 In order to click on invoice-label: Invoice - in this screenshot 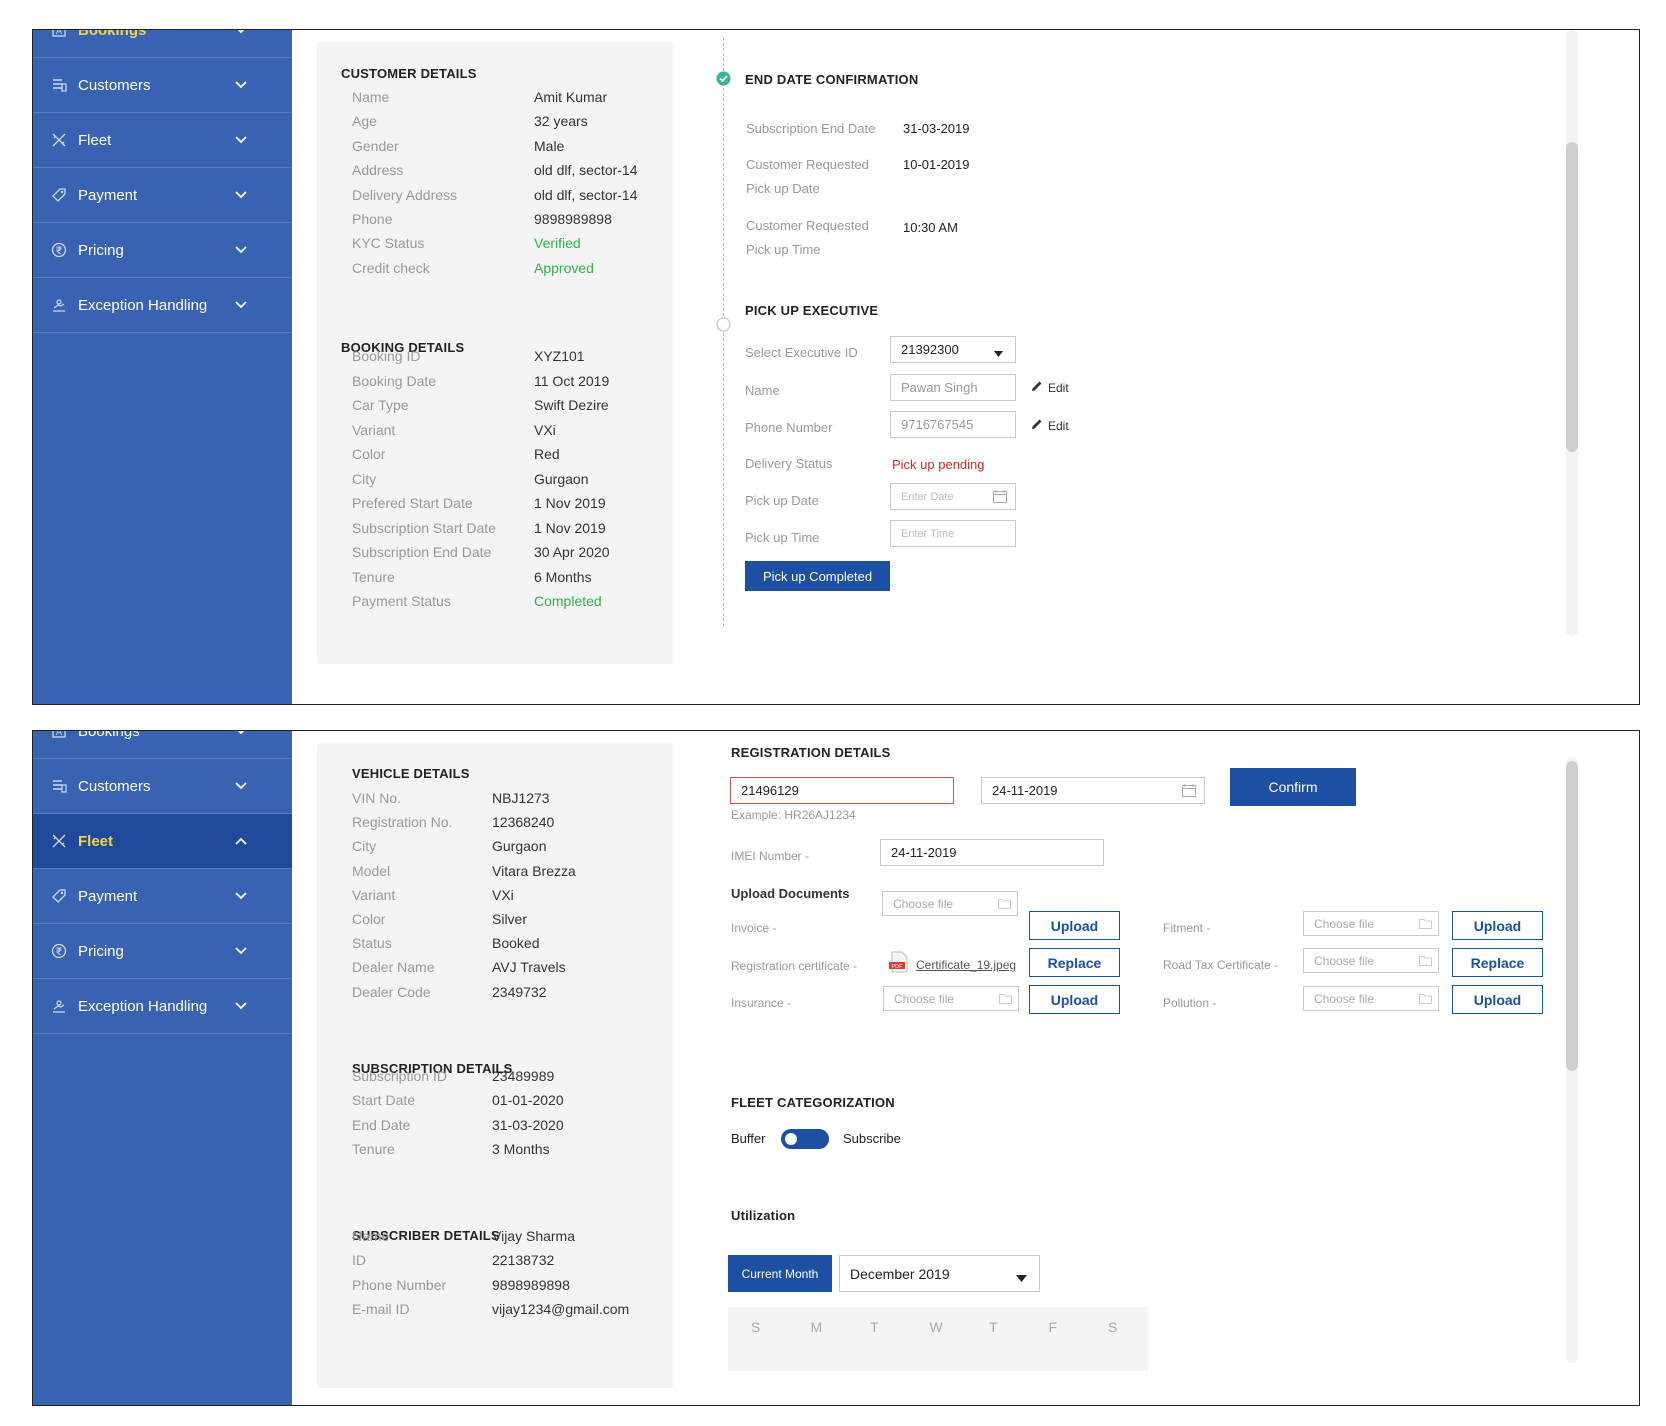, I will do `click(754, 928)`.